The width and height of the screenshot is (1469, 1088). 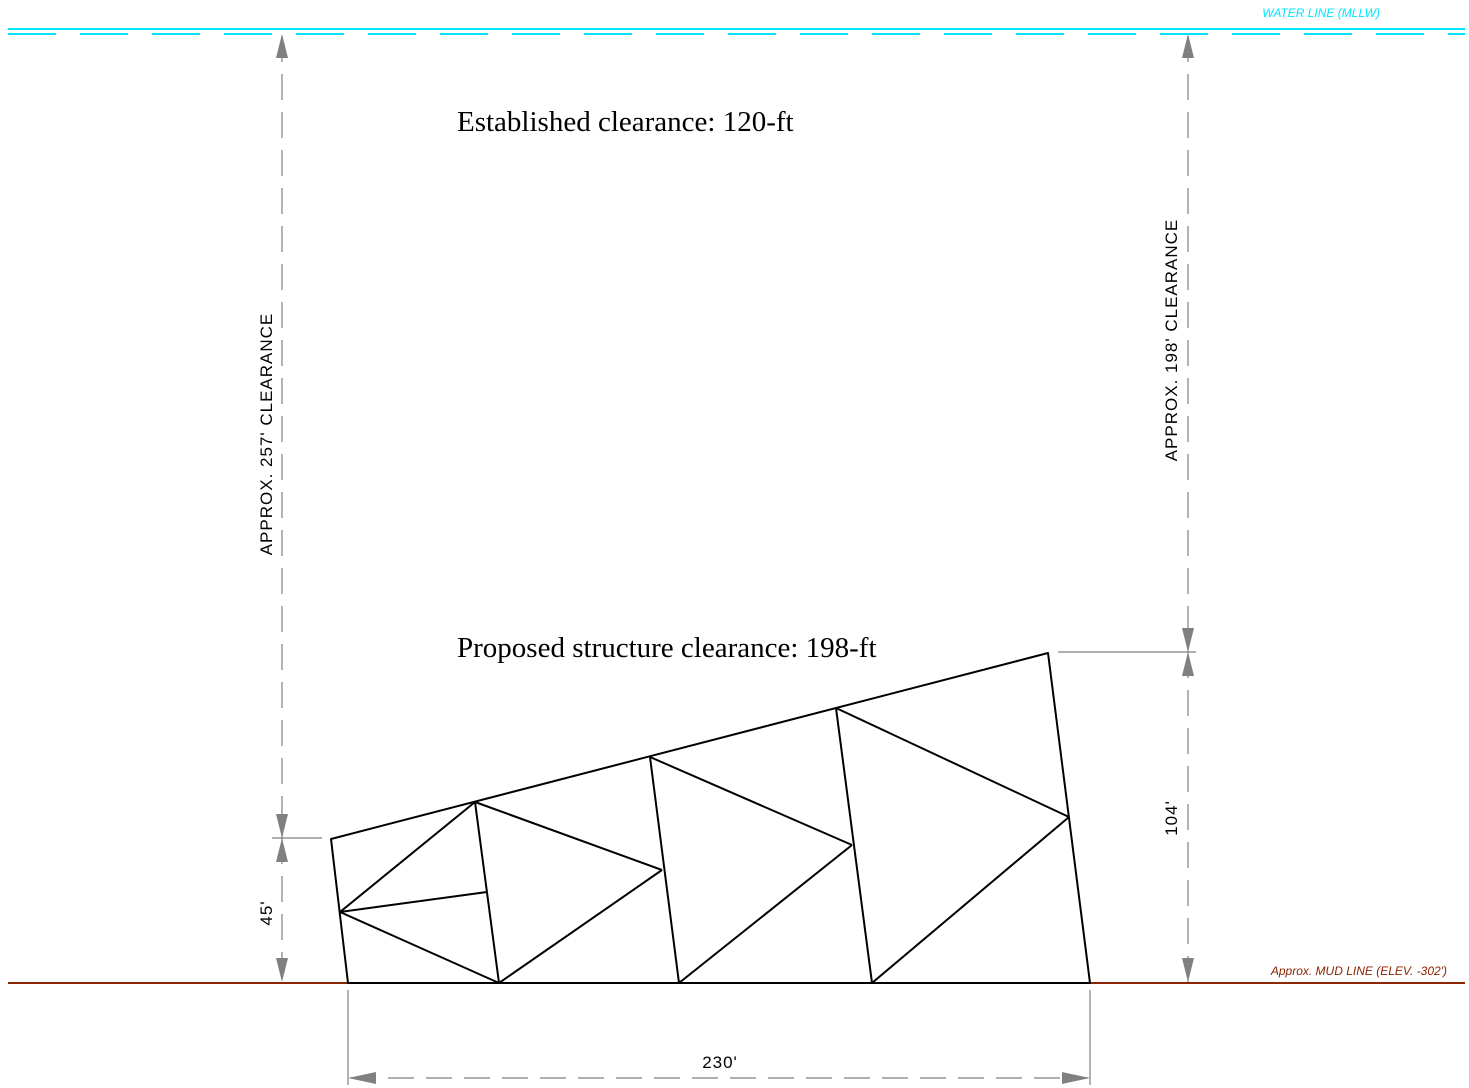 What do you see at coordinates (1127, 509) in the screenshot?
I see `right-dimension` at bounding box center [1127, 509].